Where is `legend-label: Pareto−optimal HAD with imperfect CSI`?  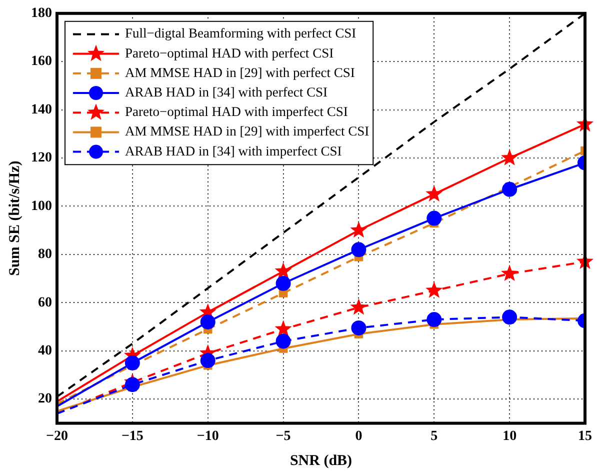
legend-label: Pareto−optimal HAD with imperfect CSI is located at coordinates (236, 112).